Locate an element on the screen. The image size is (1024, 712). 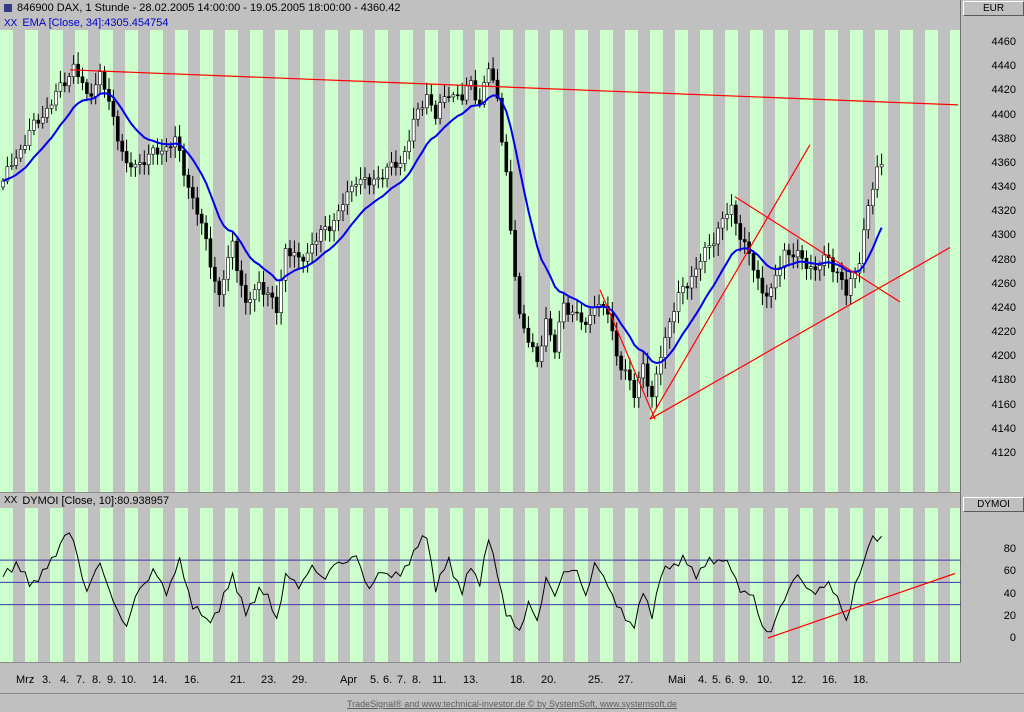
price-axis-tick-label: 4340 is located at coordinates (1003, 187).